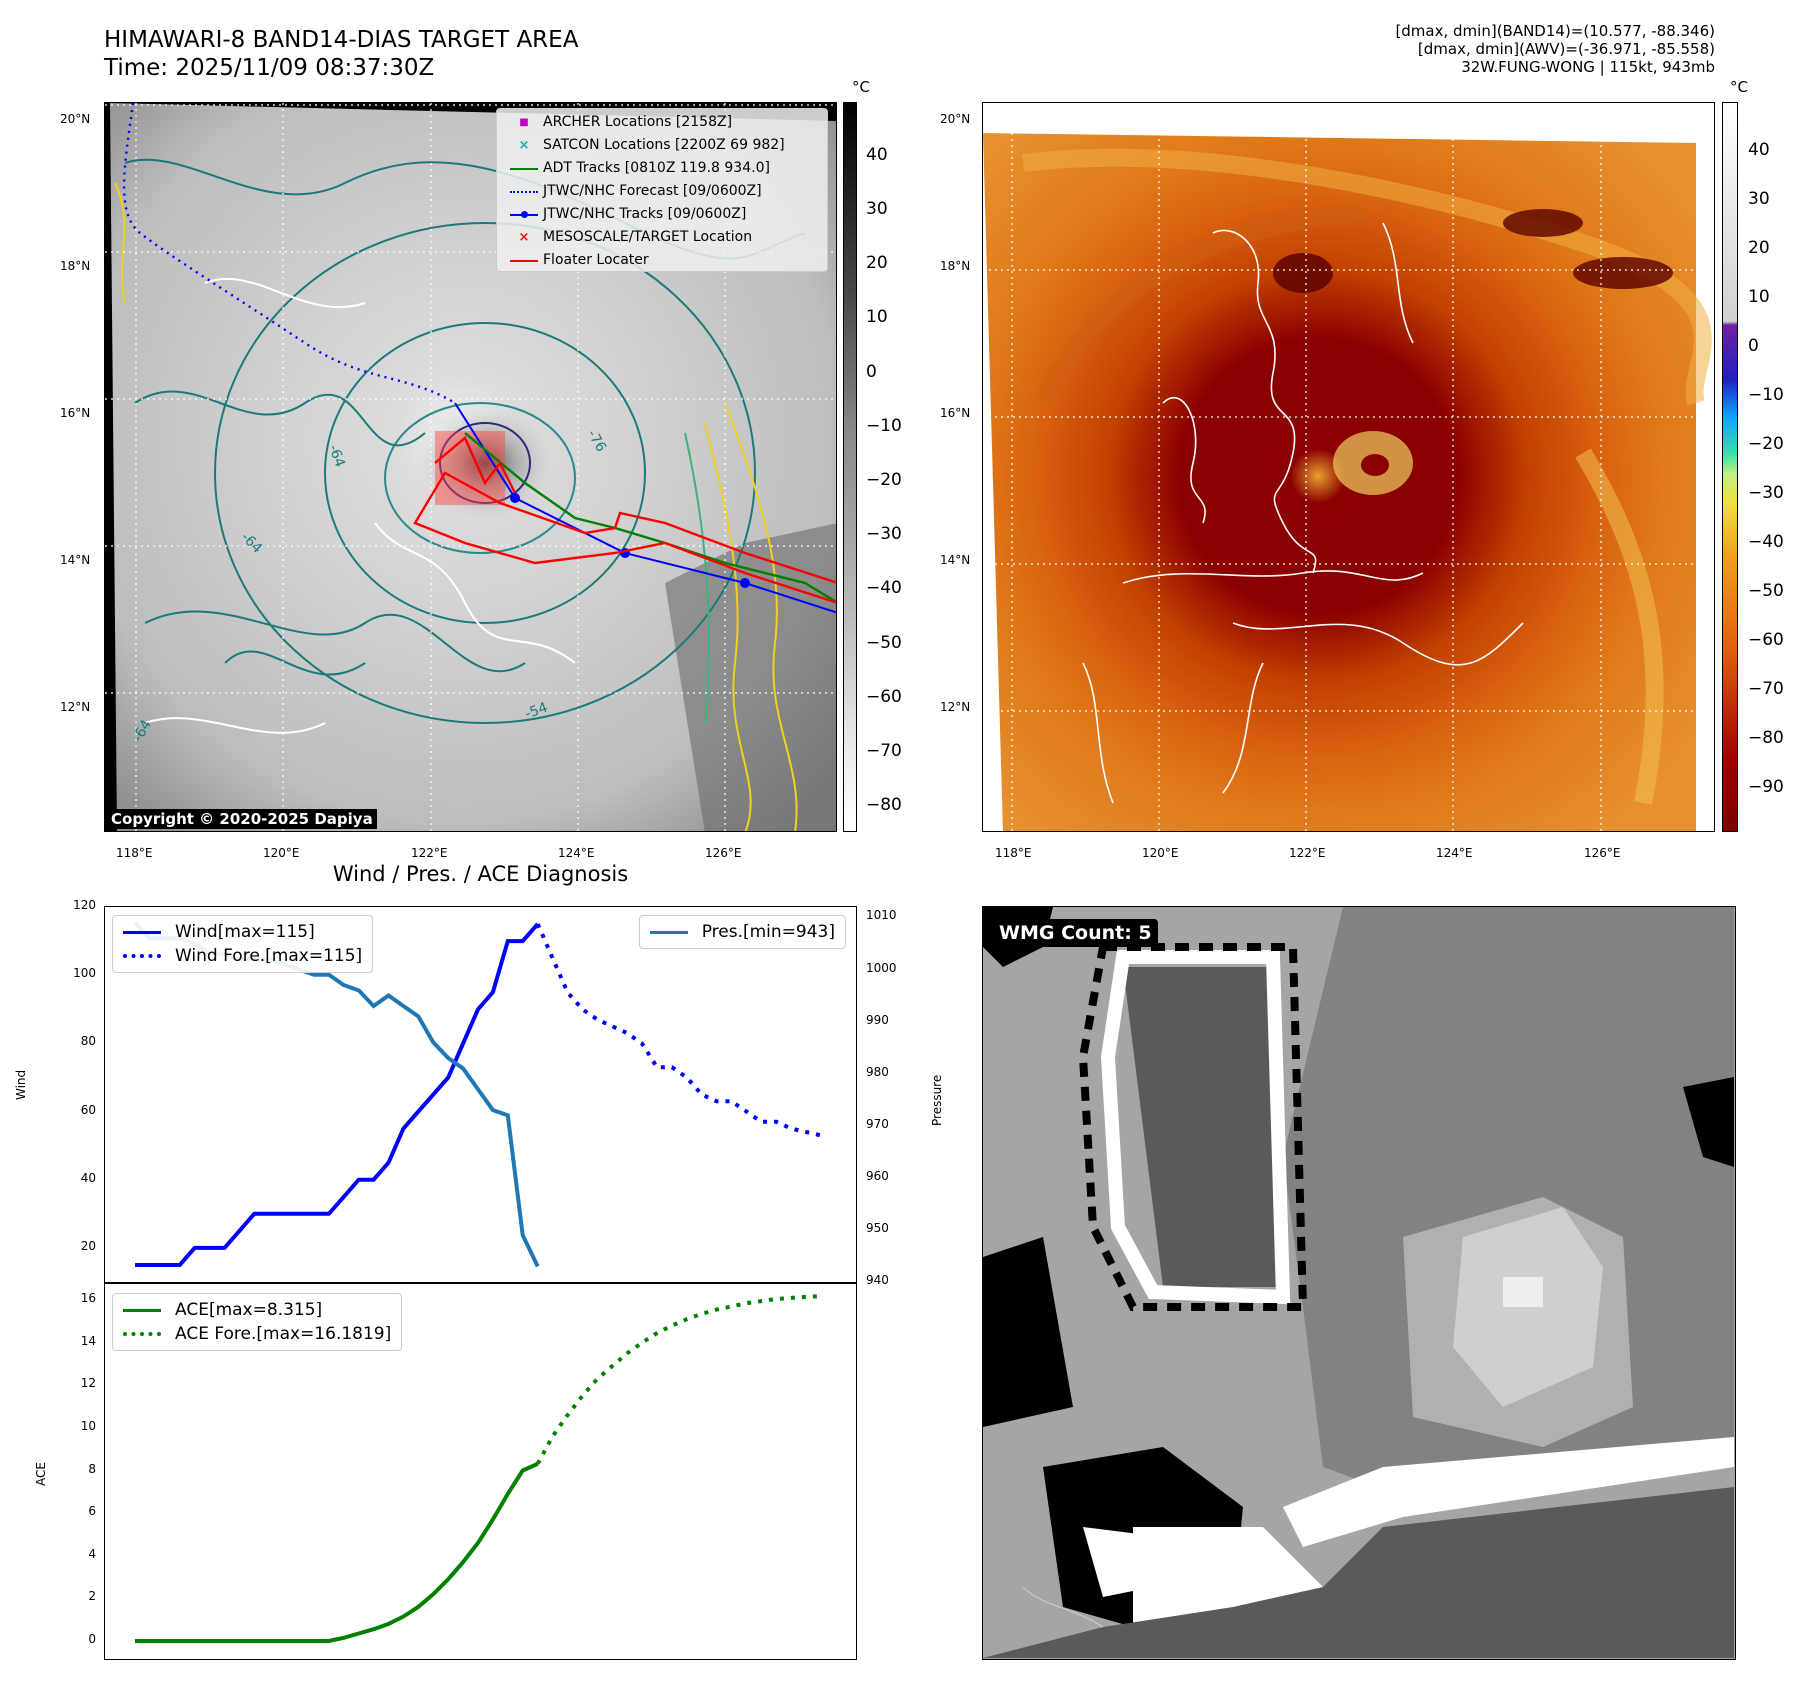 The width and height of the screenshot is (1797, 1690). I want to click on pressure-tick: 980, so click(877, 1071).